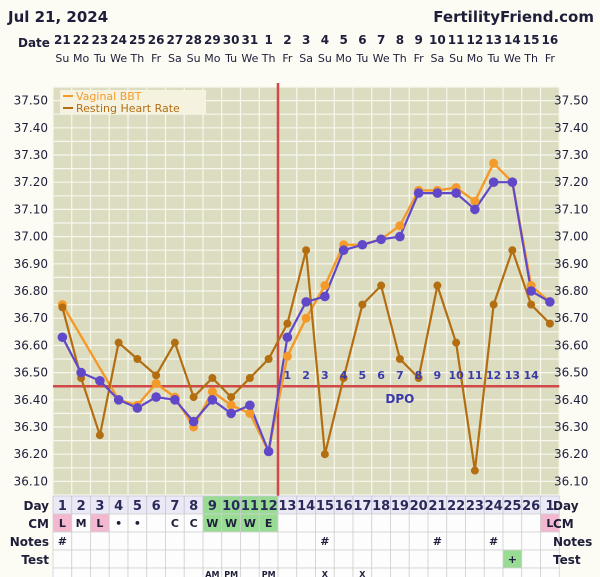 The width and height of the screenshot is (600, 577). I want to click on date-label: 25, so click(137, 40).